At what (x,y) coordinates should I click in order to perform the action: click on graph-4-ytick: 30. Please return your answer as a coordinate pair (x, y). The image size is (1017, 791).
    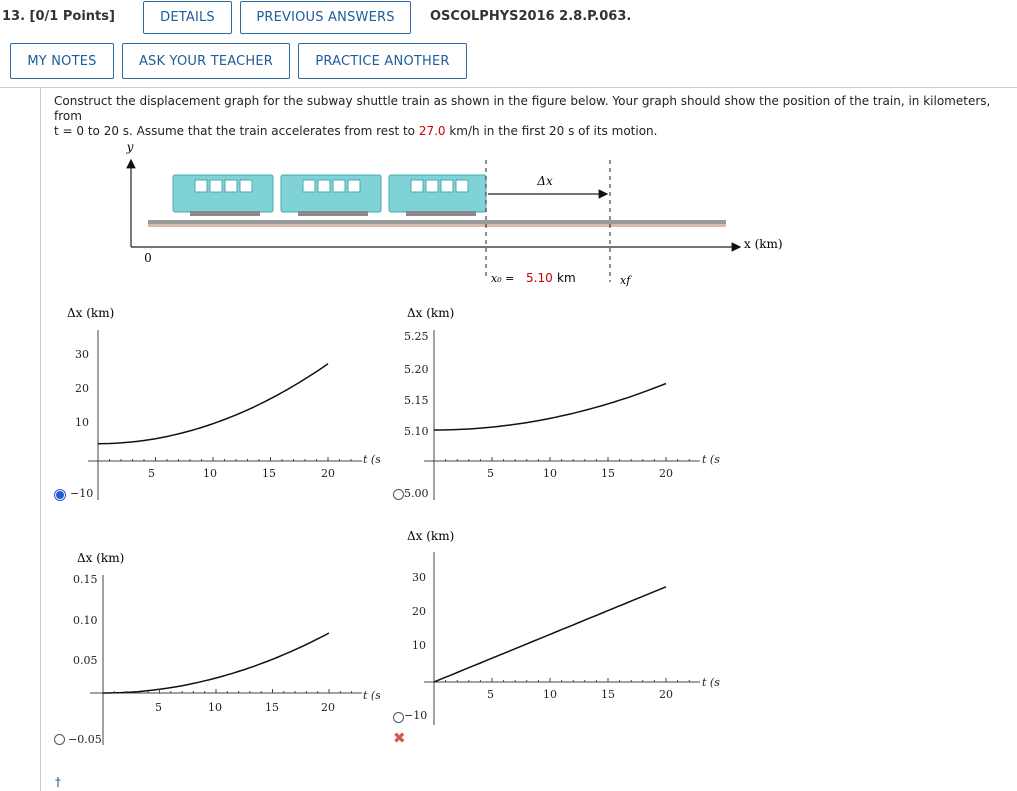
    Looking at the image, I should click on (419, 577).